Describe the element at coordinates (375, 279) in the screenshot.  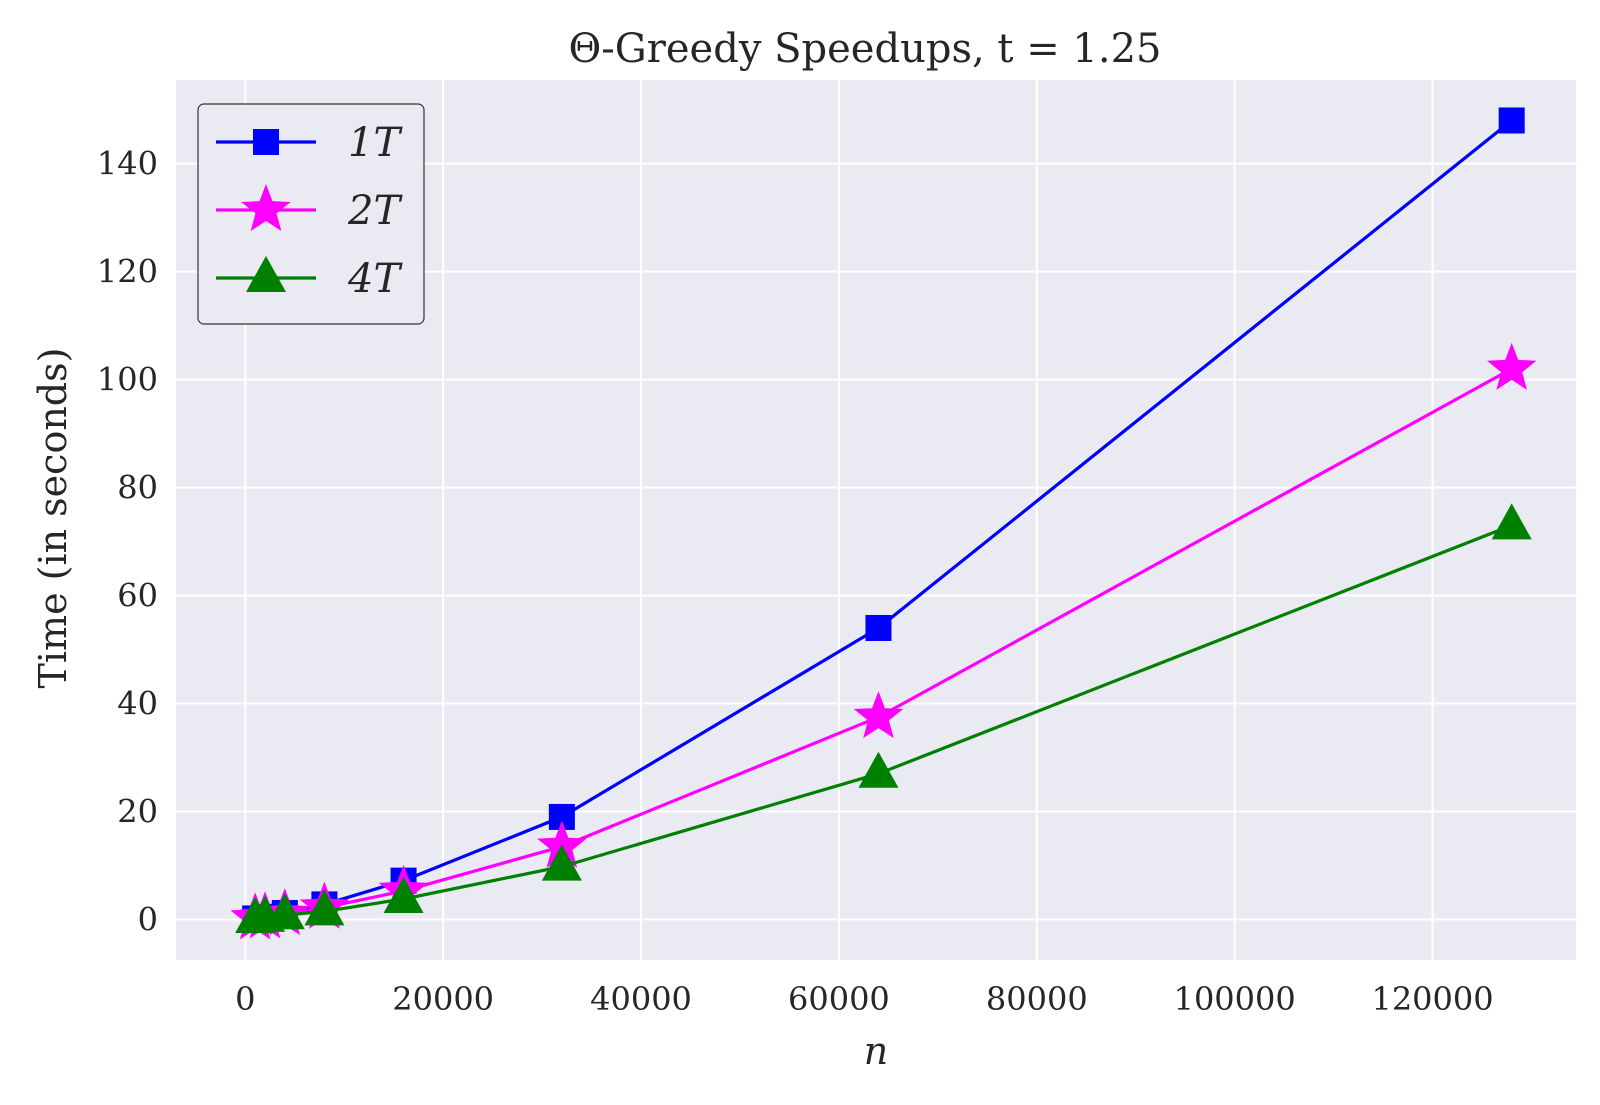
I see `legend-label: 4T` at that location.